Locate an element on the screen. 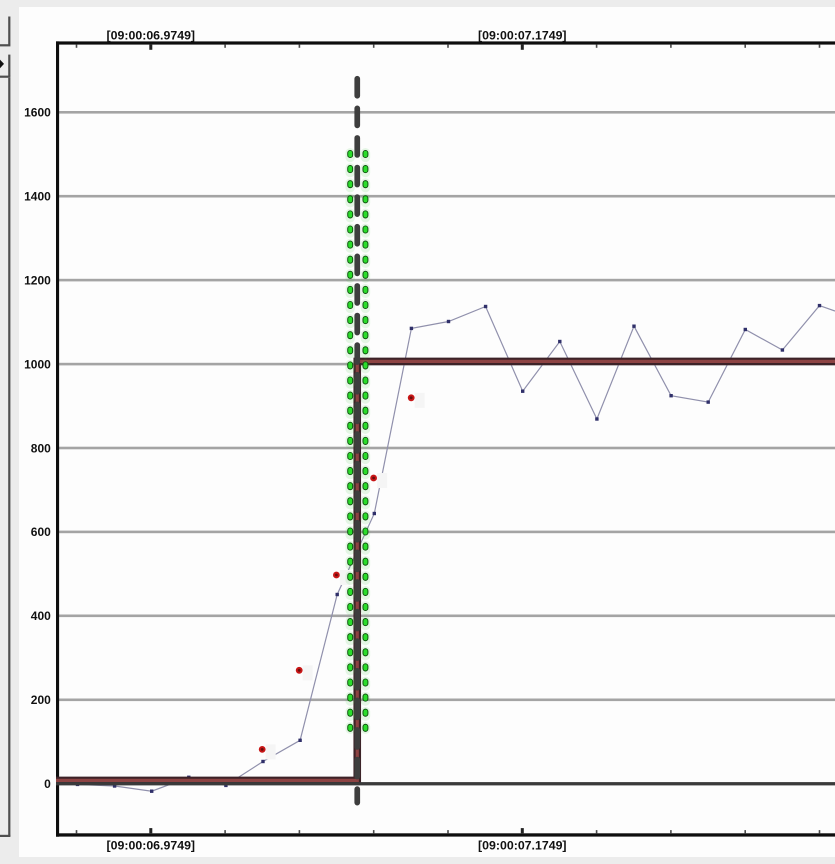 The width and height of the screenshot is (835, 864). svg-text: 1600 is located at coordinates (37, 113).